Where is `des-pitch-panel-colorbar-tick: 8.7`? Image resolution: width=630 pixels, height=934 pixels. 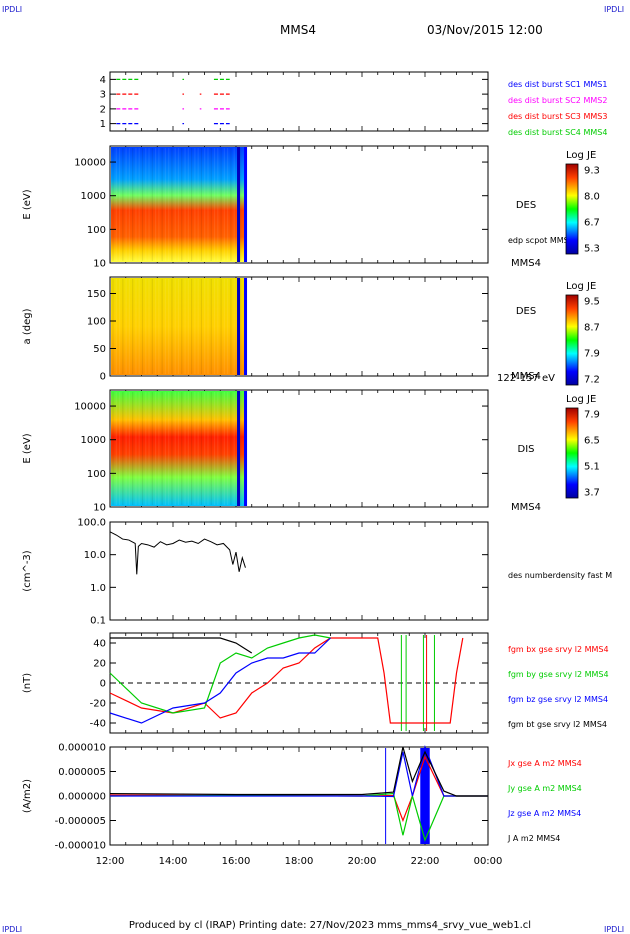 des-pitch-panel-colorbar-tick: 8.7 is located at coordinates (592, 328).